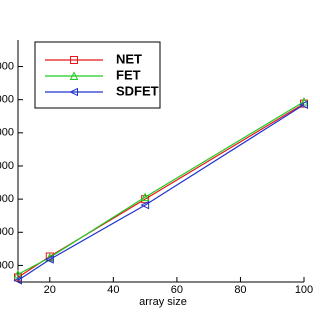 This screenshot has width=320, height=320. I want to click on legend-label: SDFET, so click(137, 90).